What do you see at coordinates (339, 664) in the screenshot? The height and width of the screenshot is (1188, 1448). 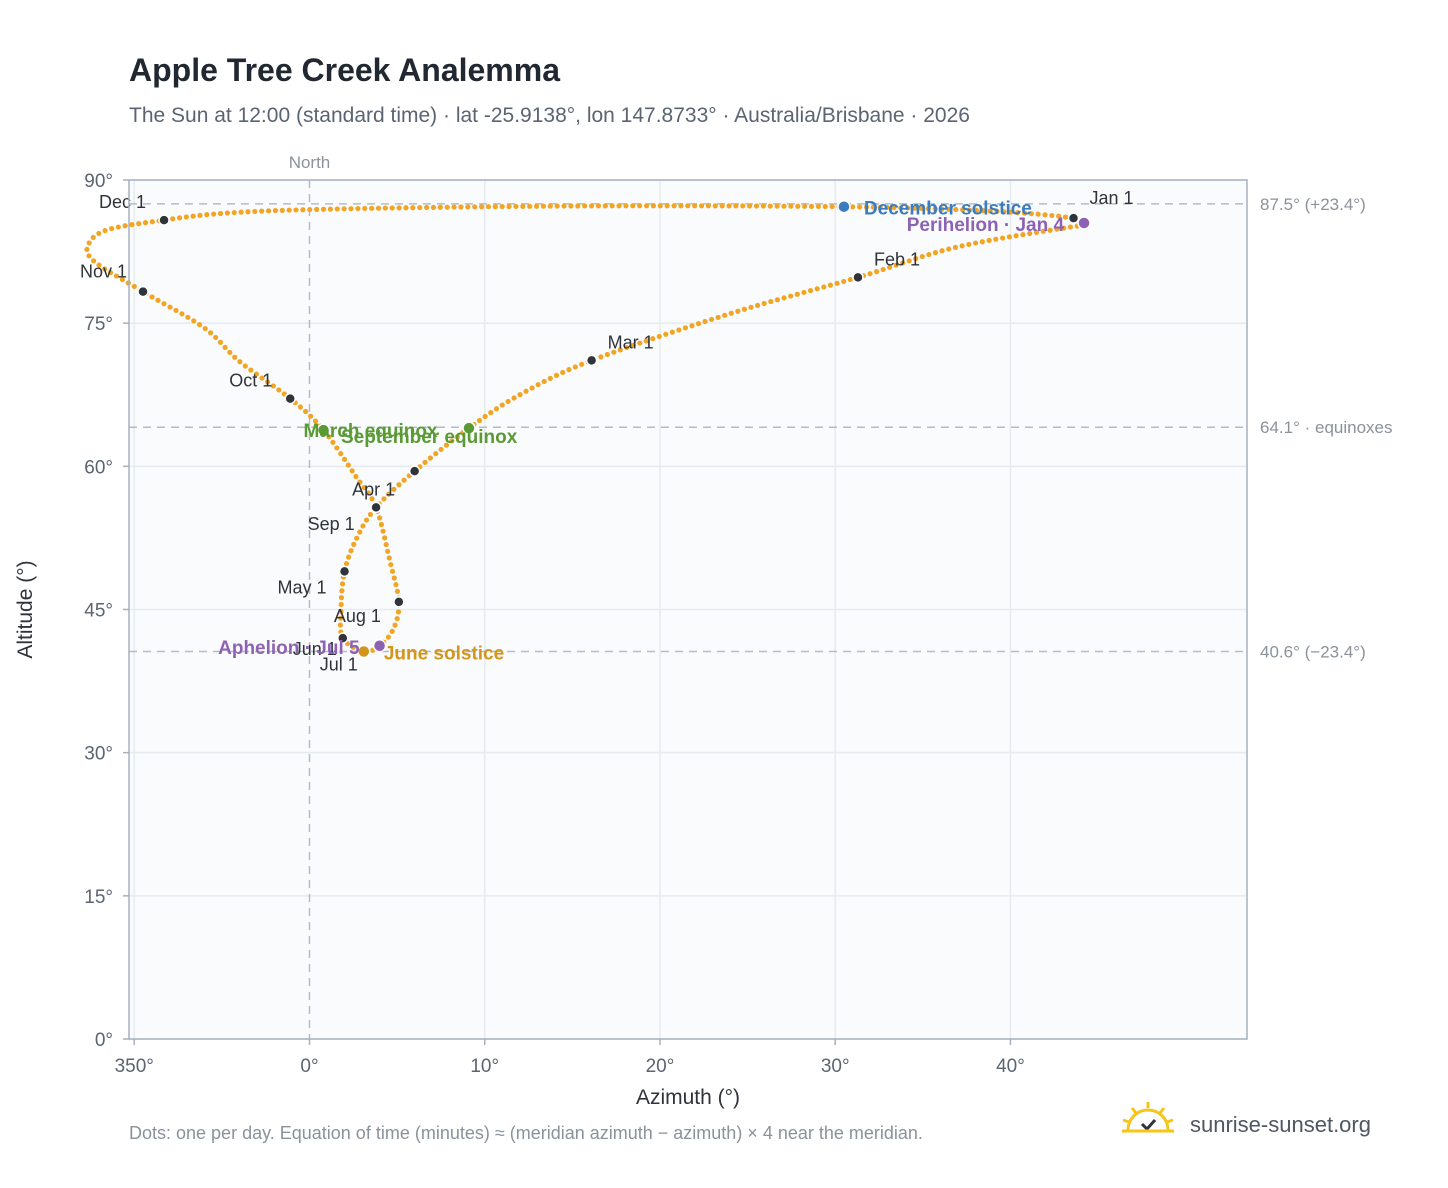 I see `month-label: Jul 1` at bounding box center [339, 664].